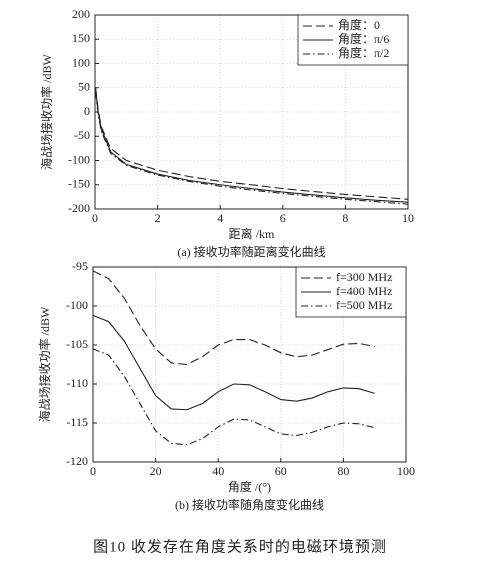 The image size is (481, 568). Describe the element at coordinates (359, 24) in the screenshot. I see `legend-label: 角度：0` at that location.